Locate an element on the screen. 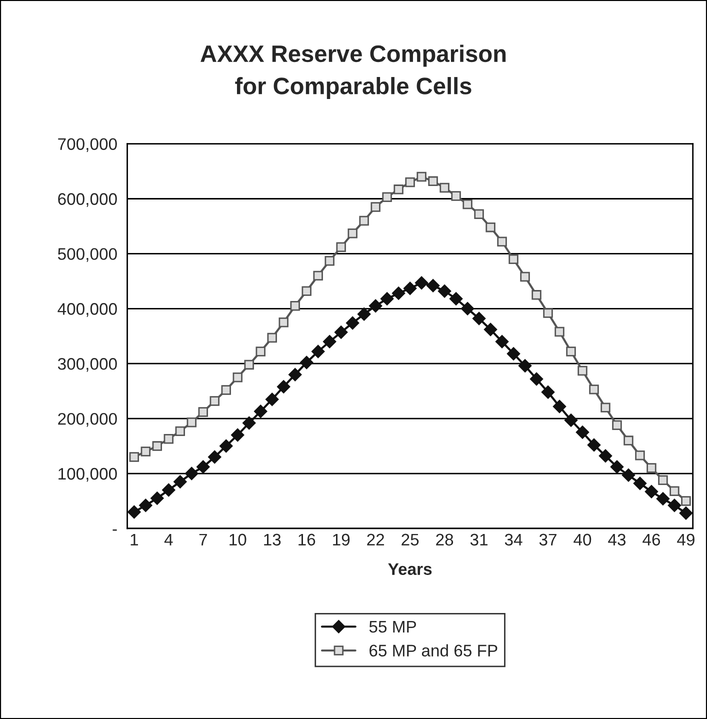 The image size is (707, 719). x-tick-label: 43 is located at coordinates (617, 540).